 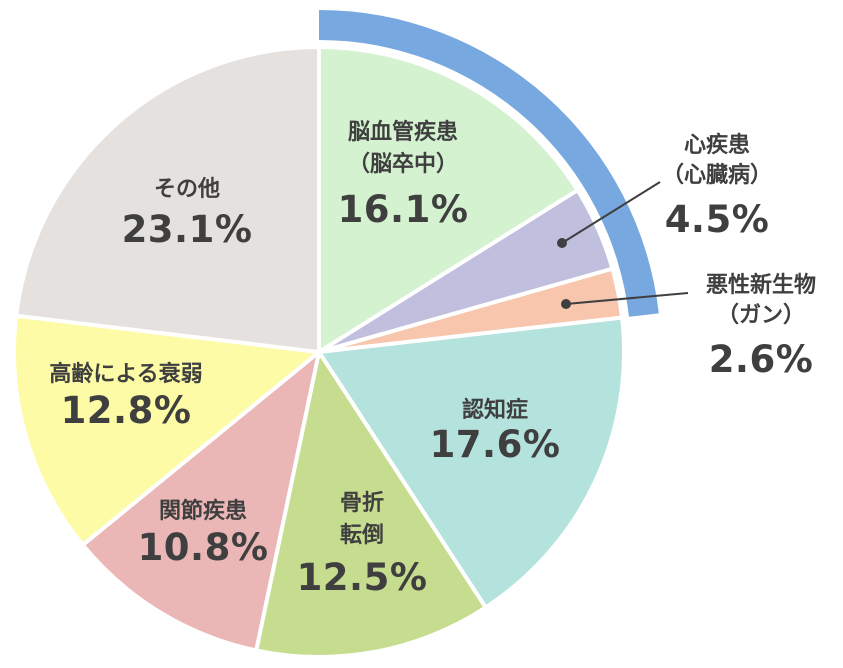 What do you see at coordinates (403, 164) in the screenshot?
I see `slice-label-0-line-1: （脳卒中）` at bounding box center [403, 164].